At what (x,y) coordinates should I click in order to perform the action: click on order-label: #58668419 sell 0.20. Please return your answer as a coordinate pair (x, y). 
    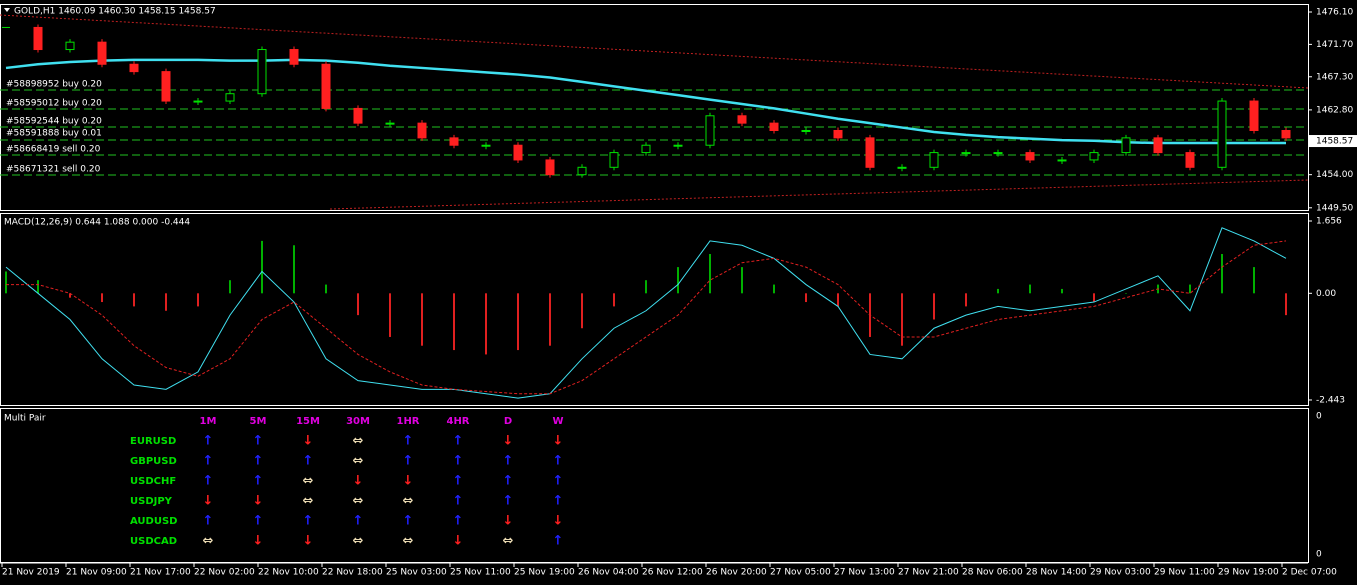
    Looking at the image, I should click on (53, 150).